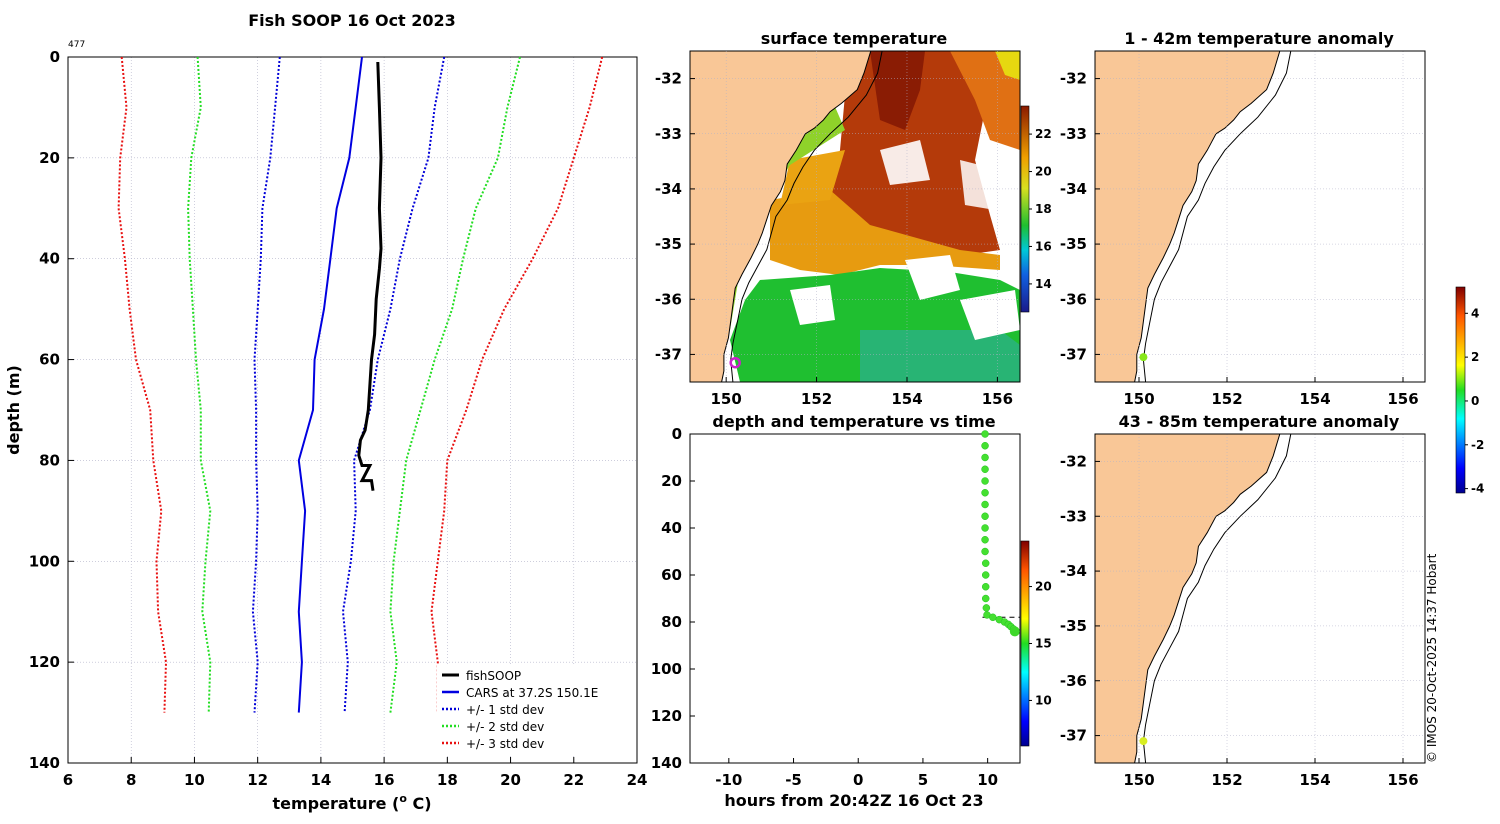 The height and width of the screenshot is (824, 1500). What do you see at coordinates (1043, 644) in the screenshot?
I see `time-colorbar-tick-label: 15` at bounding box center [1043, 644].